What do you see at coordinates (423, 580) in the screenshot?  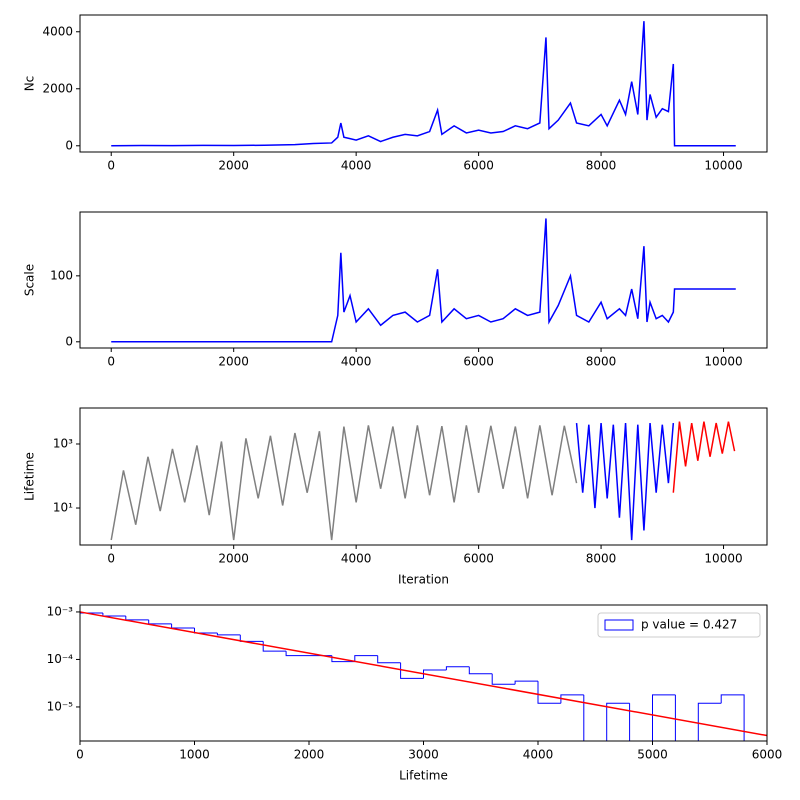 I see `x-axis-label: Iteration` at bounding box center [423, 580].